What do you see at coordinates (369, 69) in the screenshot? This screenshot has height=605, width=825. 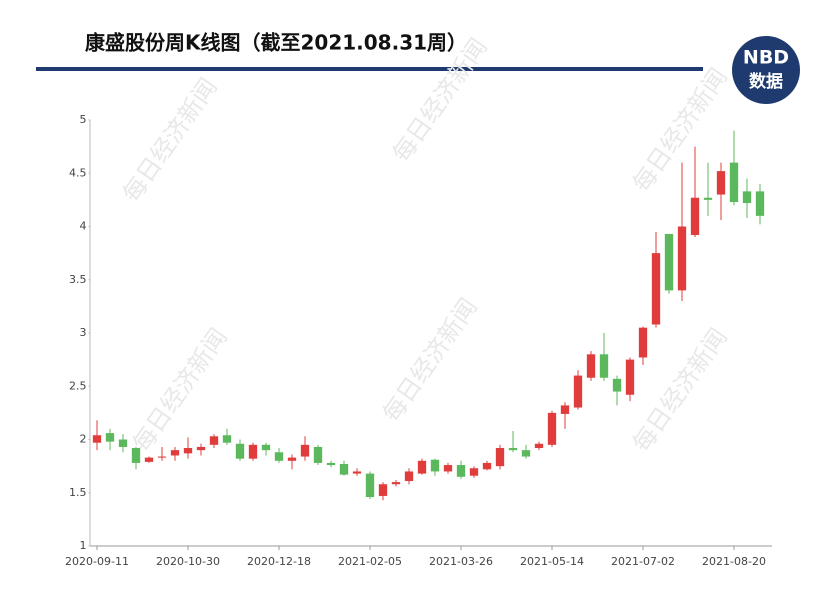 I see `title-underline` at bounding box center [369, 69].